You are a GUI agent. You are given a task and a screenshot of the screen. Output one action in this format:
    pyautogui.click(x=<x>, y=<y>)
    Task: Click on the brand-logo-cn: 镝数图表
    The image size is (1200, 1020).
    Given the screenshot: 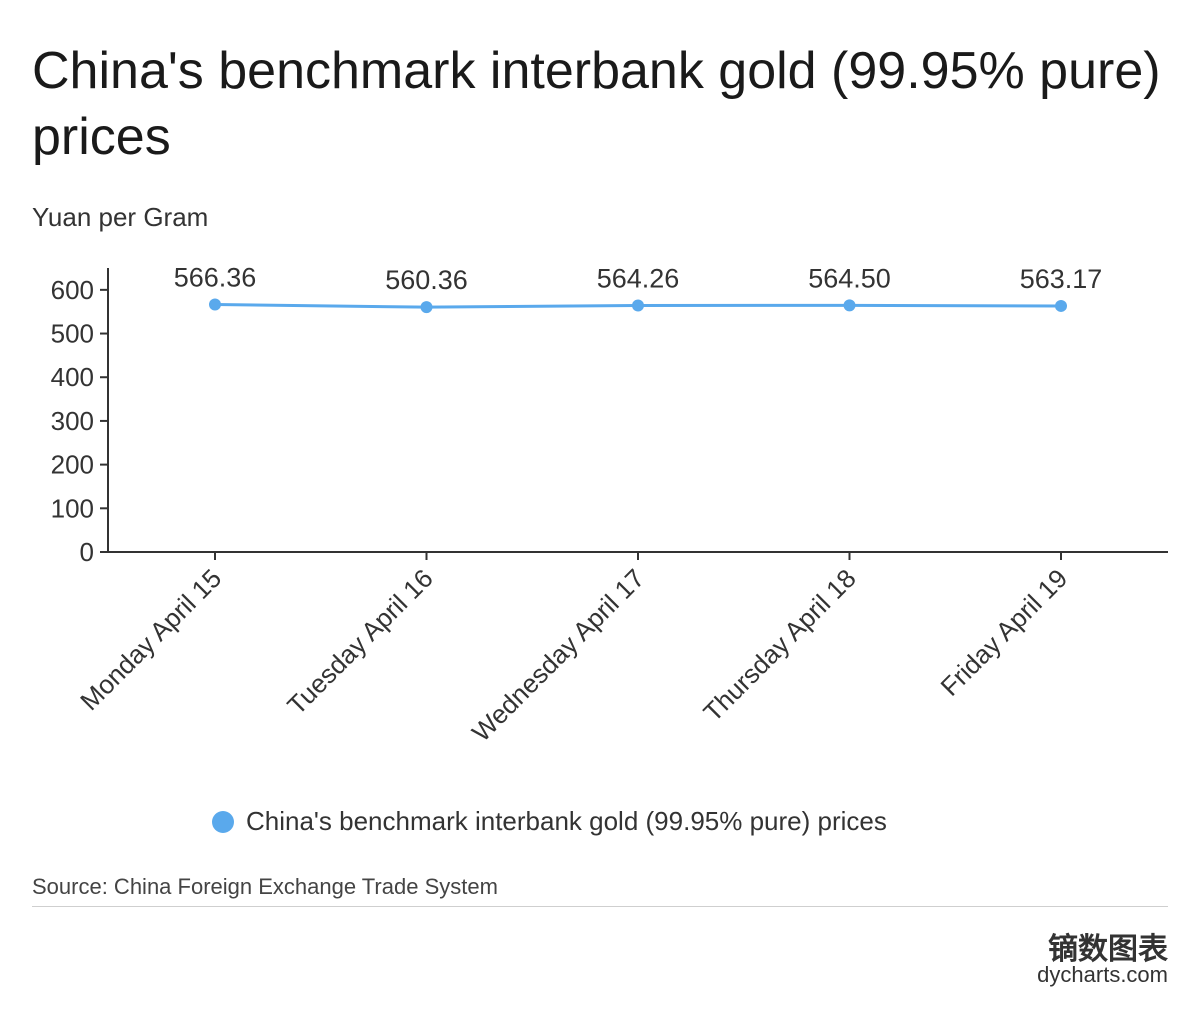 What is the action you would take?
    pyautogui.click(x=1108, y=949)
    